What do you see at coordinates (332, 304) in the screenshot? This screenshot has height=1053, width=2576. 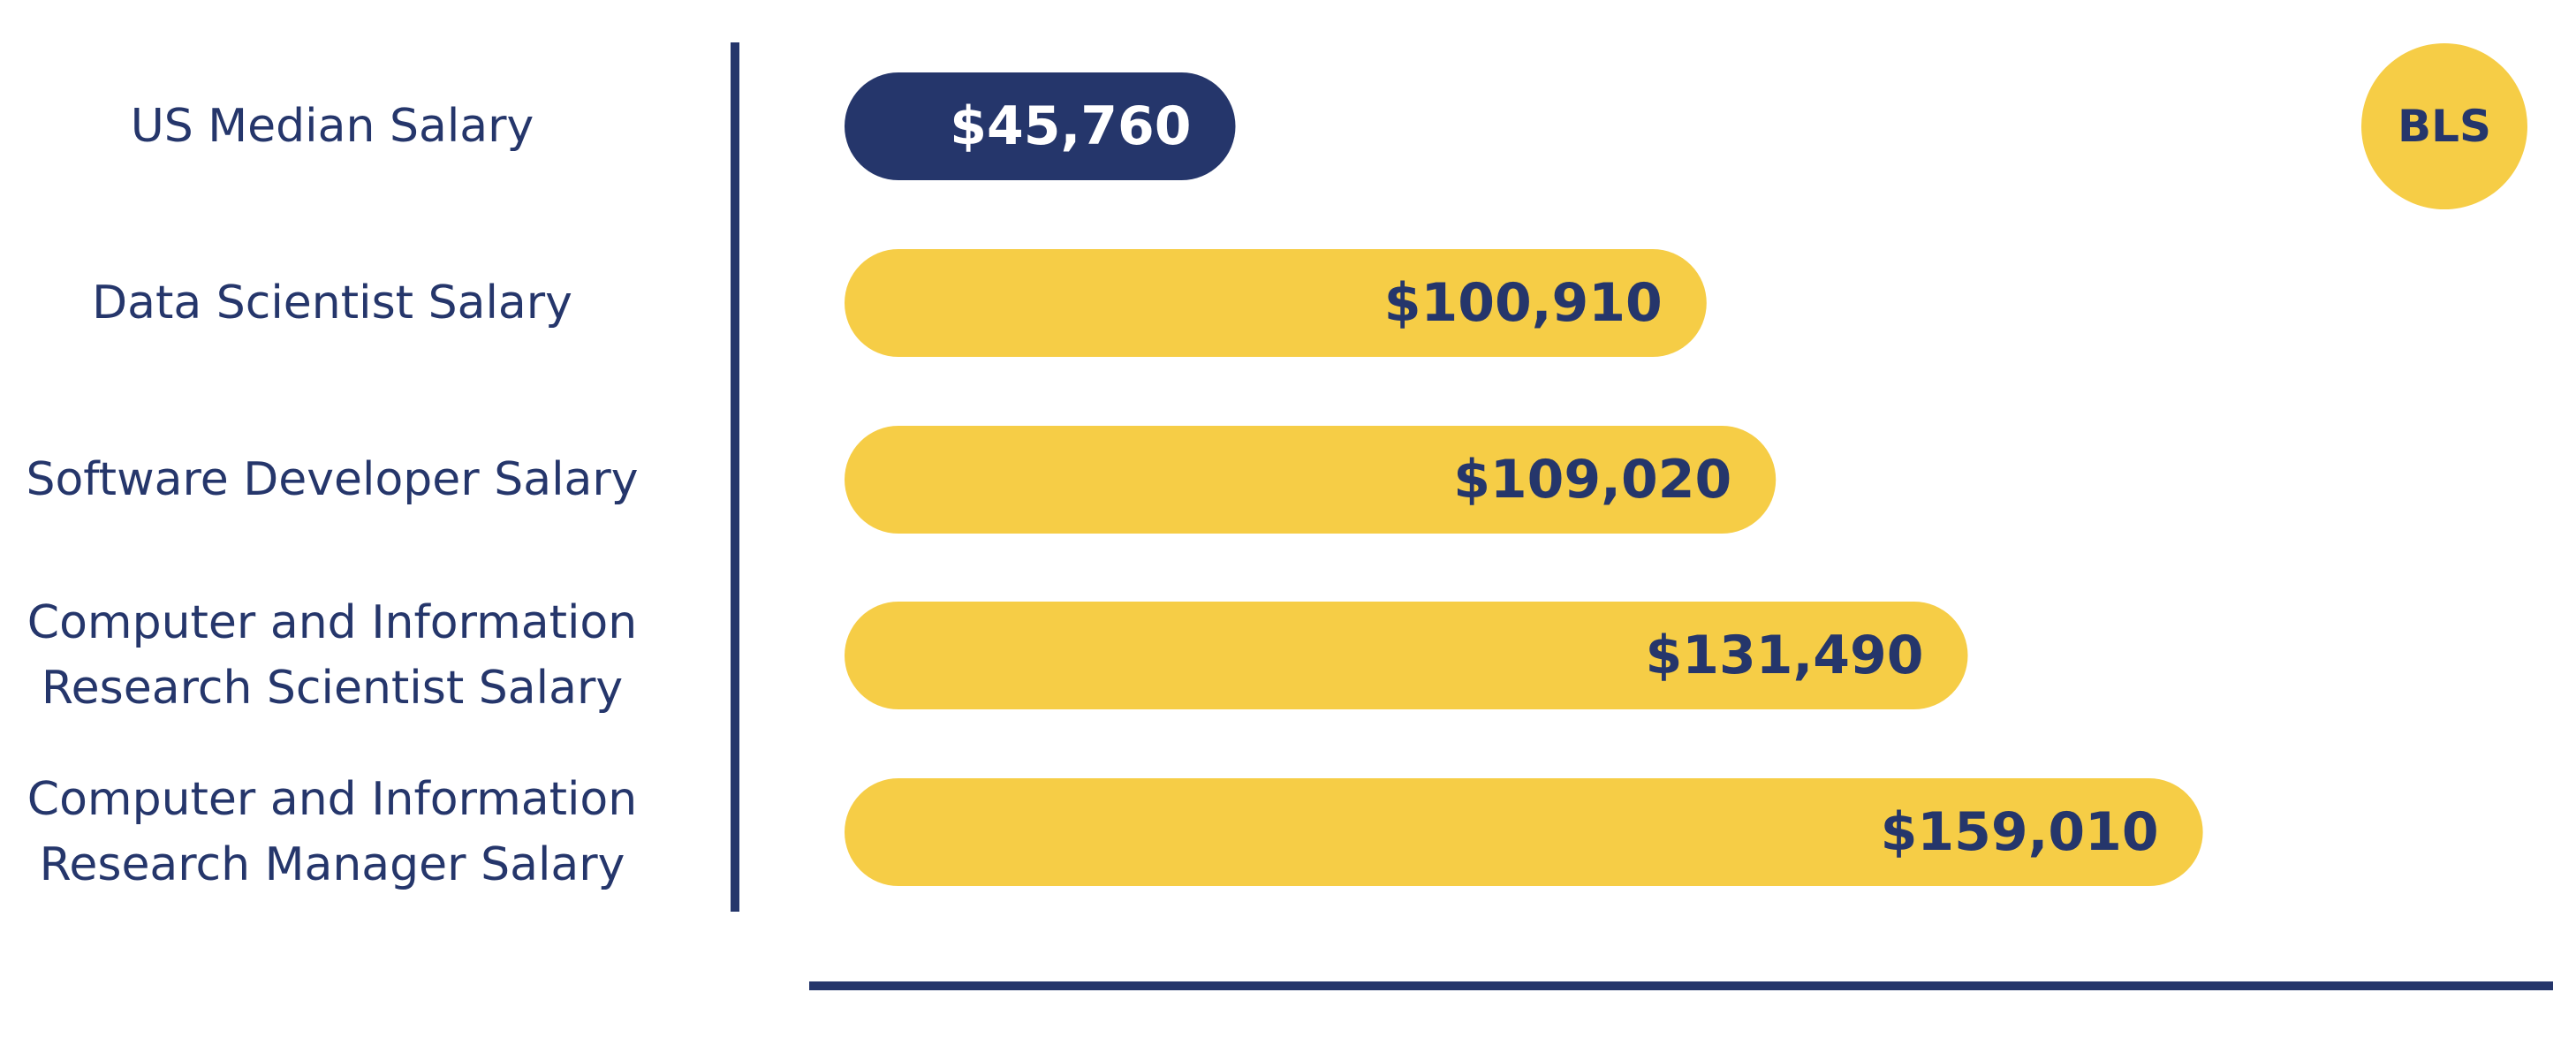 I see `category-label-1: Data Scientist Salary` at bounding box center [332, 304].